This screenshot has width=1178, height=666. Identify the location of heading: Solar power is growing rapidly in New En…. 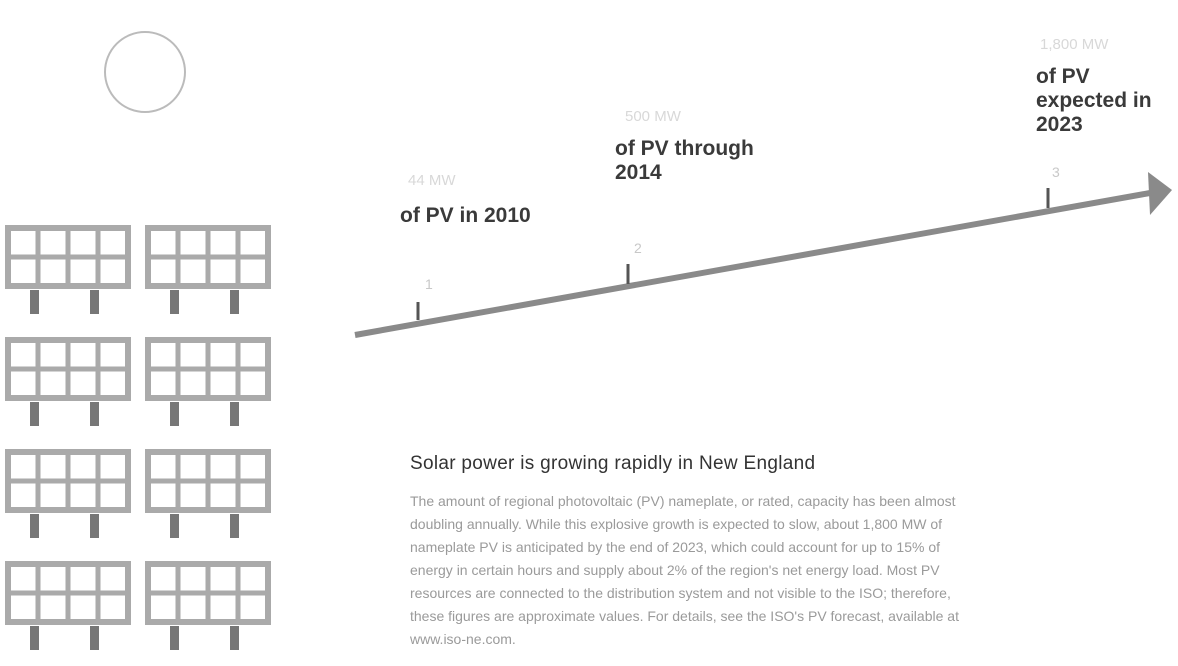
(613, 463).